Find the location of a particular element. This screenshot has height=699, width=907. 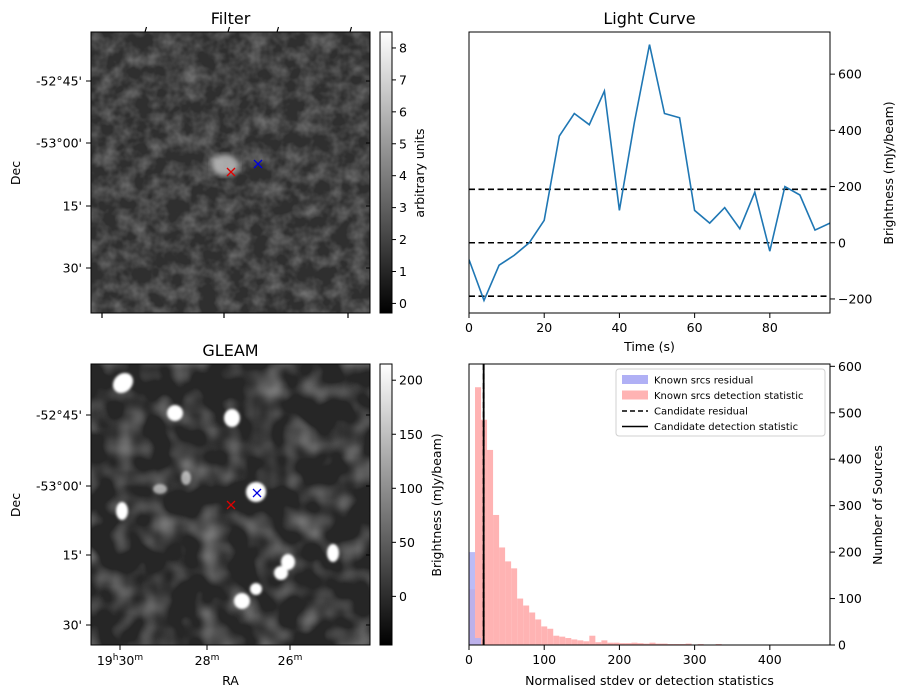

gleam-ytick-label-3: 30' is located at coordinates (72, 625).